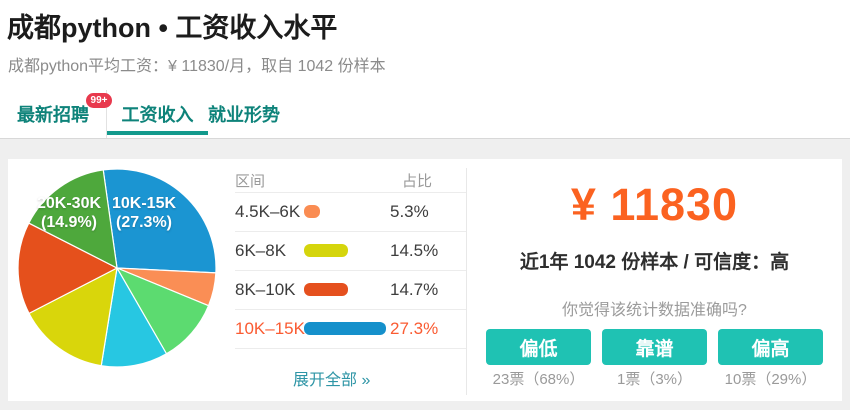  What do you see at coordinates (99, 100) in the screenshot?
I see `new-jobs-badge: 99+` at bounding box center [99, 100].